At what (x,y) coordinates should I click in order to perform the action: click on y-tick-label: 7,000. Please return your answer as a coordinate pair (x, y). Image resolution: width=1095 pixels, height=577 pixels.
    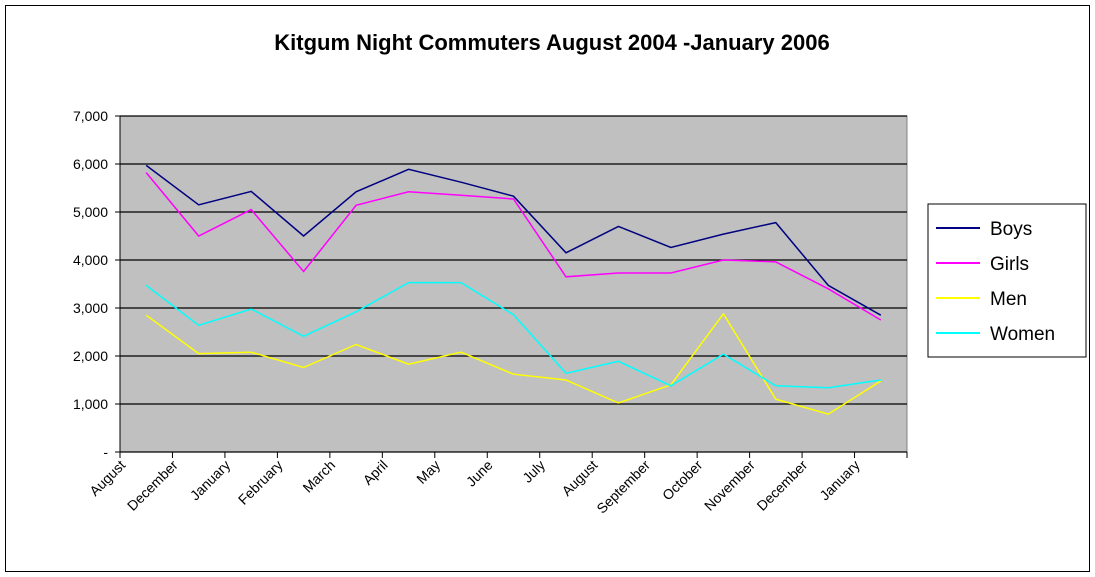
    Looking at the image, I should click on (90, 116).